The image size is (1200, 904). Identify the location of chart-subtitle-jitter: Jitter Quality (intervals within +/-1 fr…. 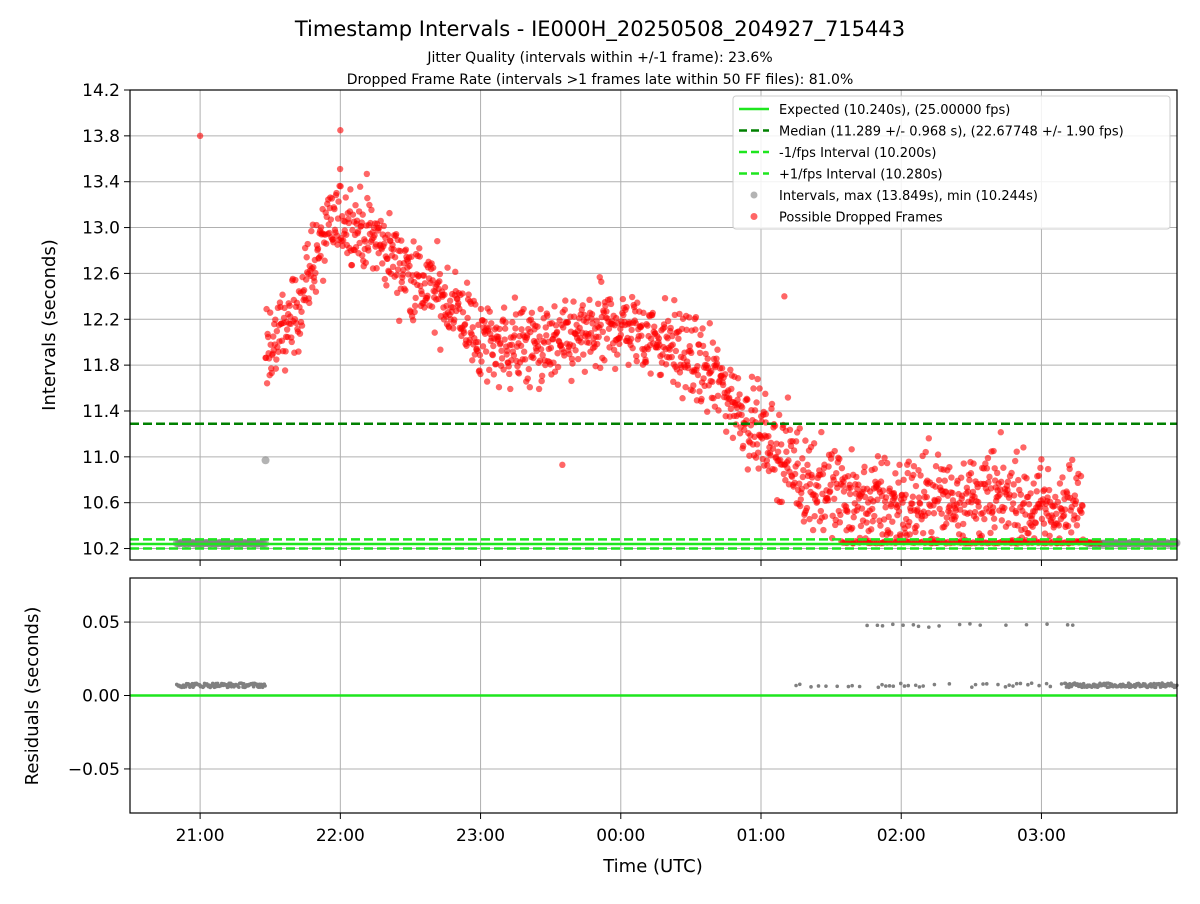
(599, 58).